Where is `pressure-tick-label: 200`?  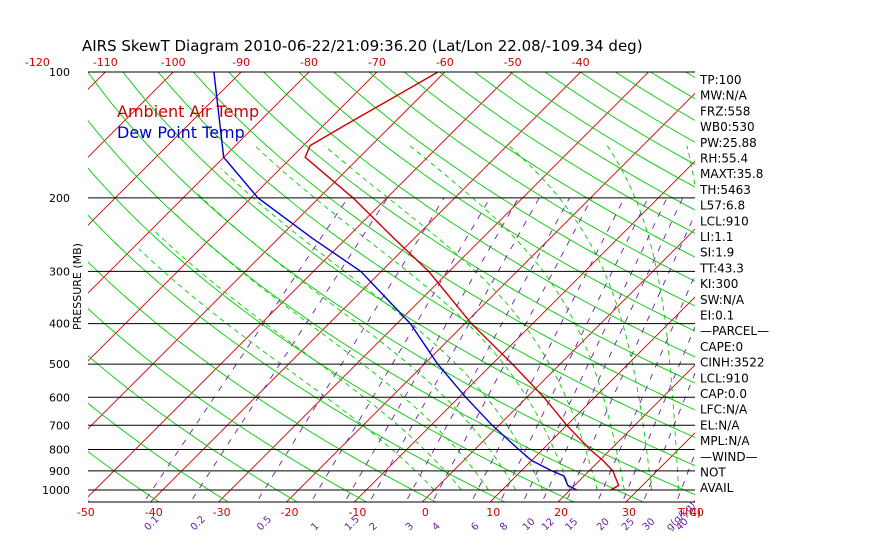
pressure-tick-label: 200 is located at coordinates (59, 198).